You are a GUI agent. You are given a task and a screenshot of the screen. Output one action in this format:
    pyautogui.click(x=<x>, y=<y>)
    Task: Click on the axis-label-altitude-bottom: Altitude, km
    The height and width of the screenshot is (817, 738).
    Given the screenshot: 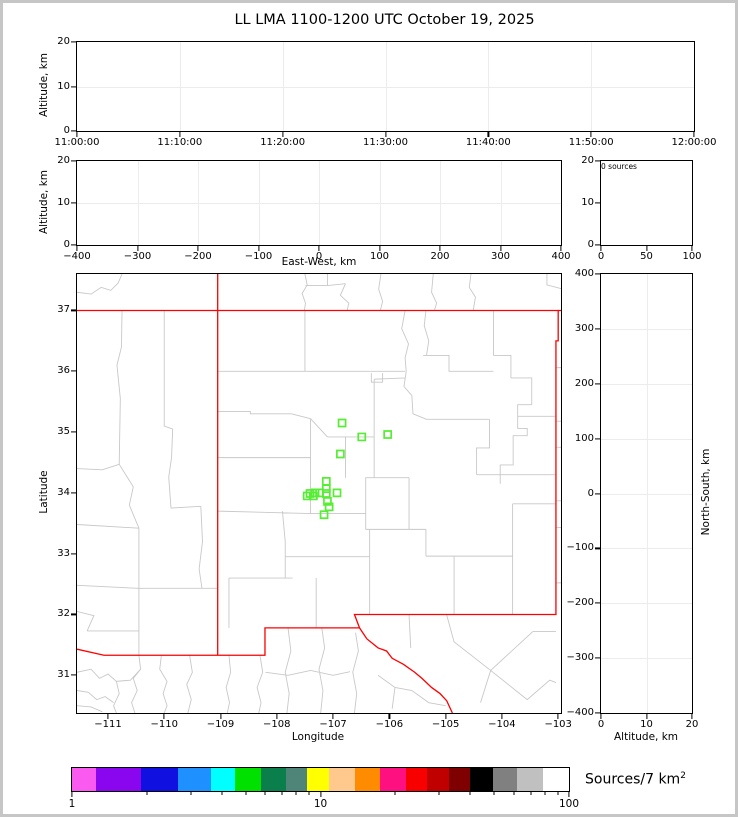 What is the action you would take?
    pyautogui.click(x=646, y=737)
    